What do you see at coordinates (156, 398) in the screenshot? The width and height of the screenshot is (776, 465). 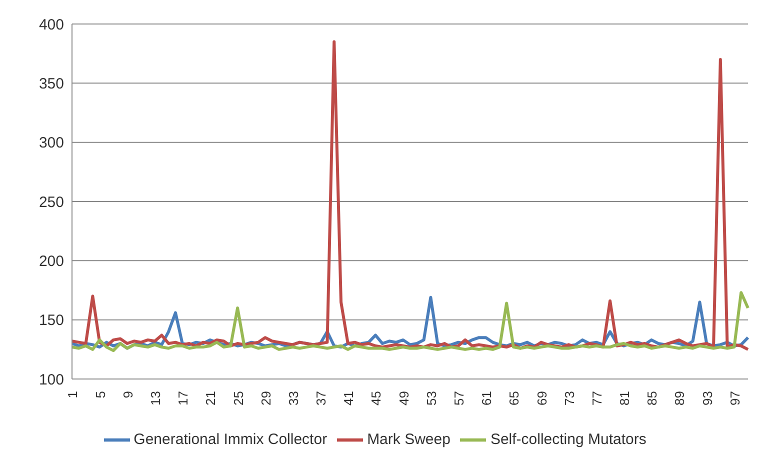 I see `x-tick-label: 13` at bounding box center [156, 398].